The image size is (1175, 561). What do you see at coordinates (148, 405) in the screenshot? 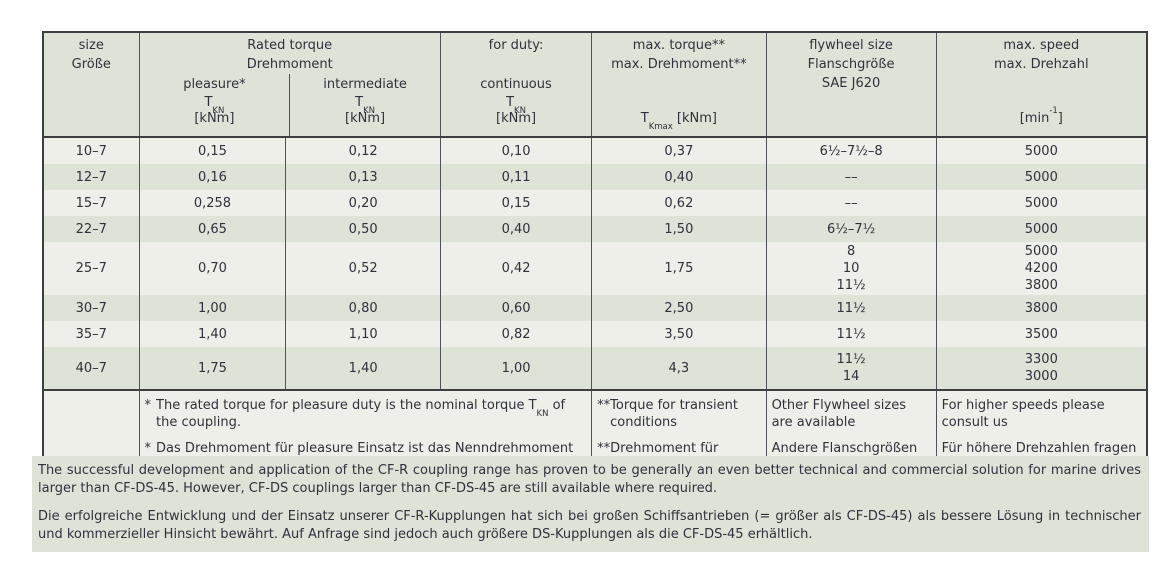
I see `asterisk-marker: *` at bounding box center [148, 405].